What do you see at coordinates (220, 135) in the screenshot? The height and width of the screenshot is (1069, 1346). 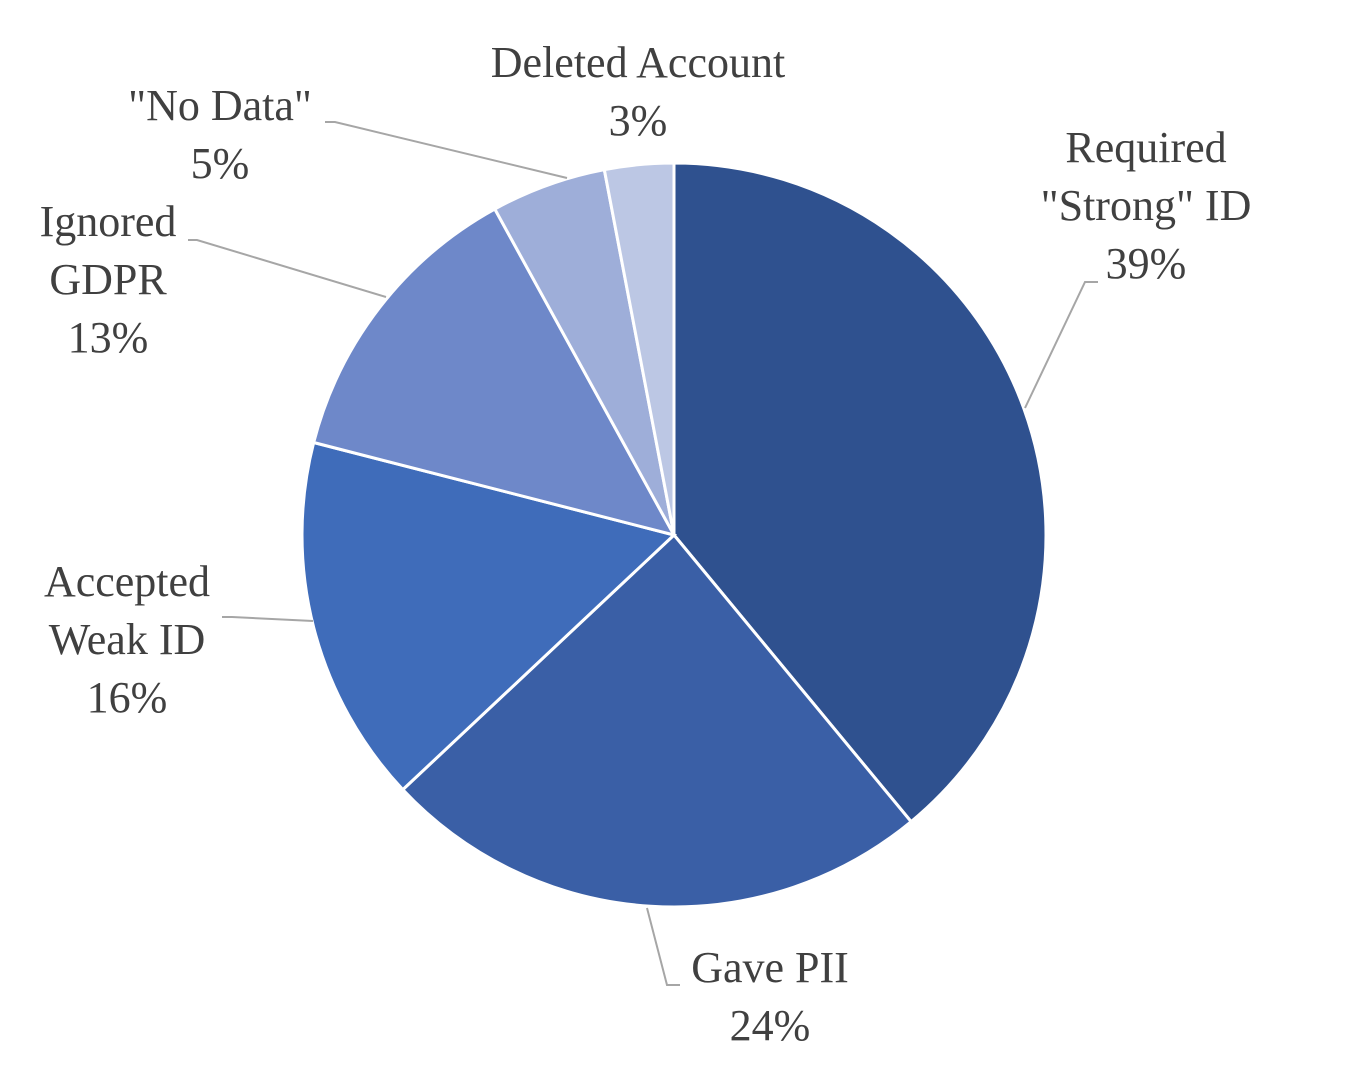 I see `data-label: "No Data" 5%` at bounding box center [220, 135].